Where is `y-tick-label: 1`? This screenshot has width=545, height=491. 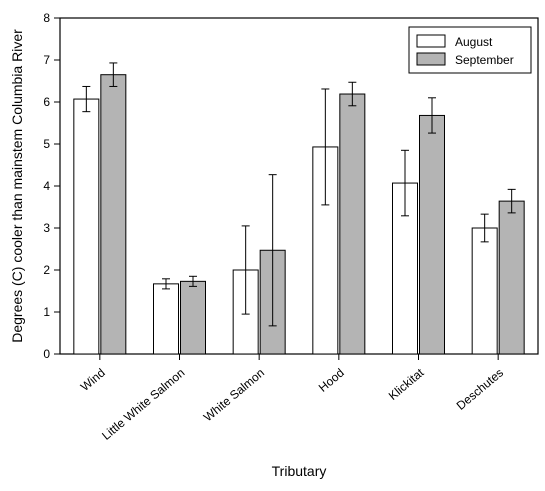
y-tick-label: 1 is located at coordinates (46, 312).